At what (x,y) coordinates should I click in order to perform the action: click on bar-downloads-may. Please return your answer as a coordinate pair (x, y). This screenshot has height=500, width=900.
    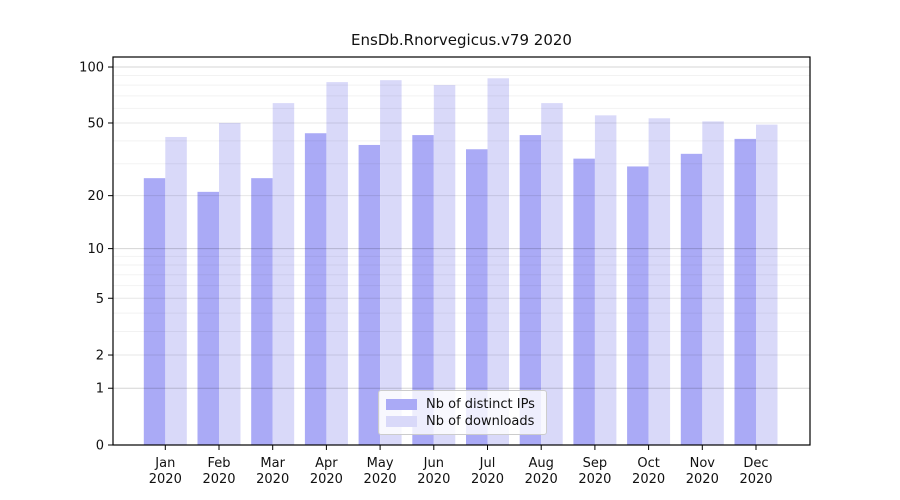
    Looking at the image, I should click on (391, 262).